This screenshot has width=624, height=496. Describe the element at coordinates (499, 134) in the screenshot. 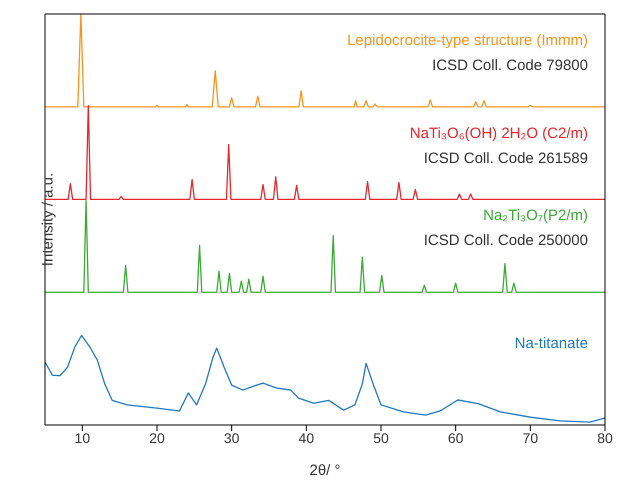

I see `text: NaTi₃O₆(OH) 2H₂O (C2/m)` at that location.